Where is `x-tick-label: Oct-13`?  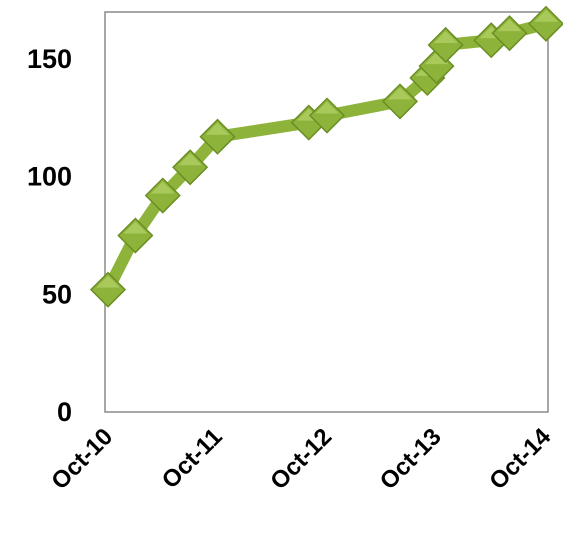 x-tick-label: Oct-13 is located at coordinates (411, 459).